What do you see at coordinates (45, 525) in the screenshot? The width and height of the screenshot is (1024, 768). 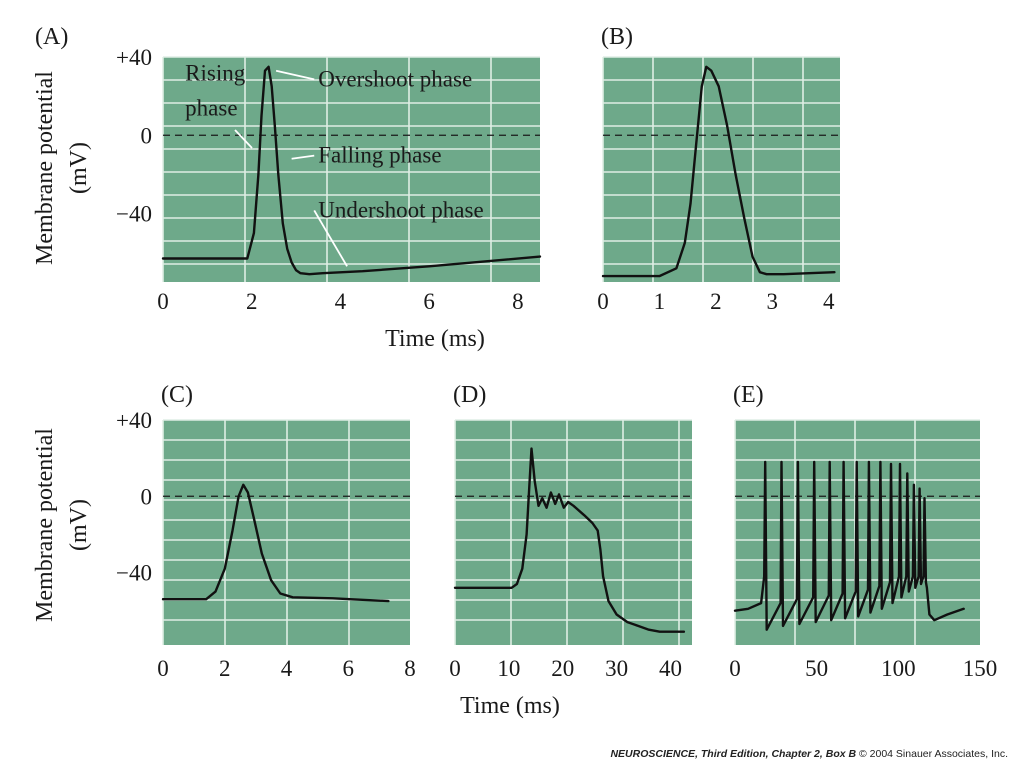 I see `y-axis-title-c-line-1: Membrane potential` at bounding box center [45, 525].